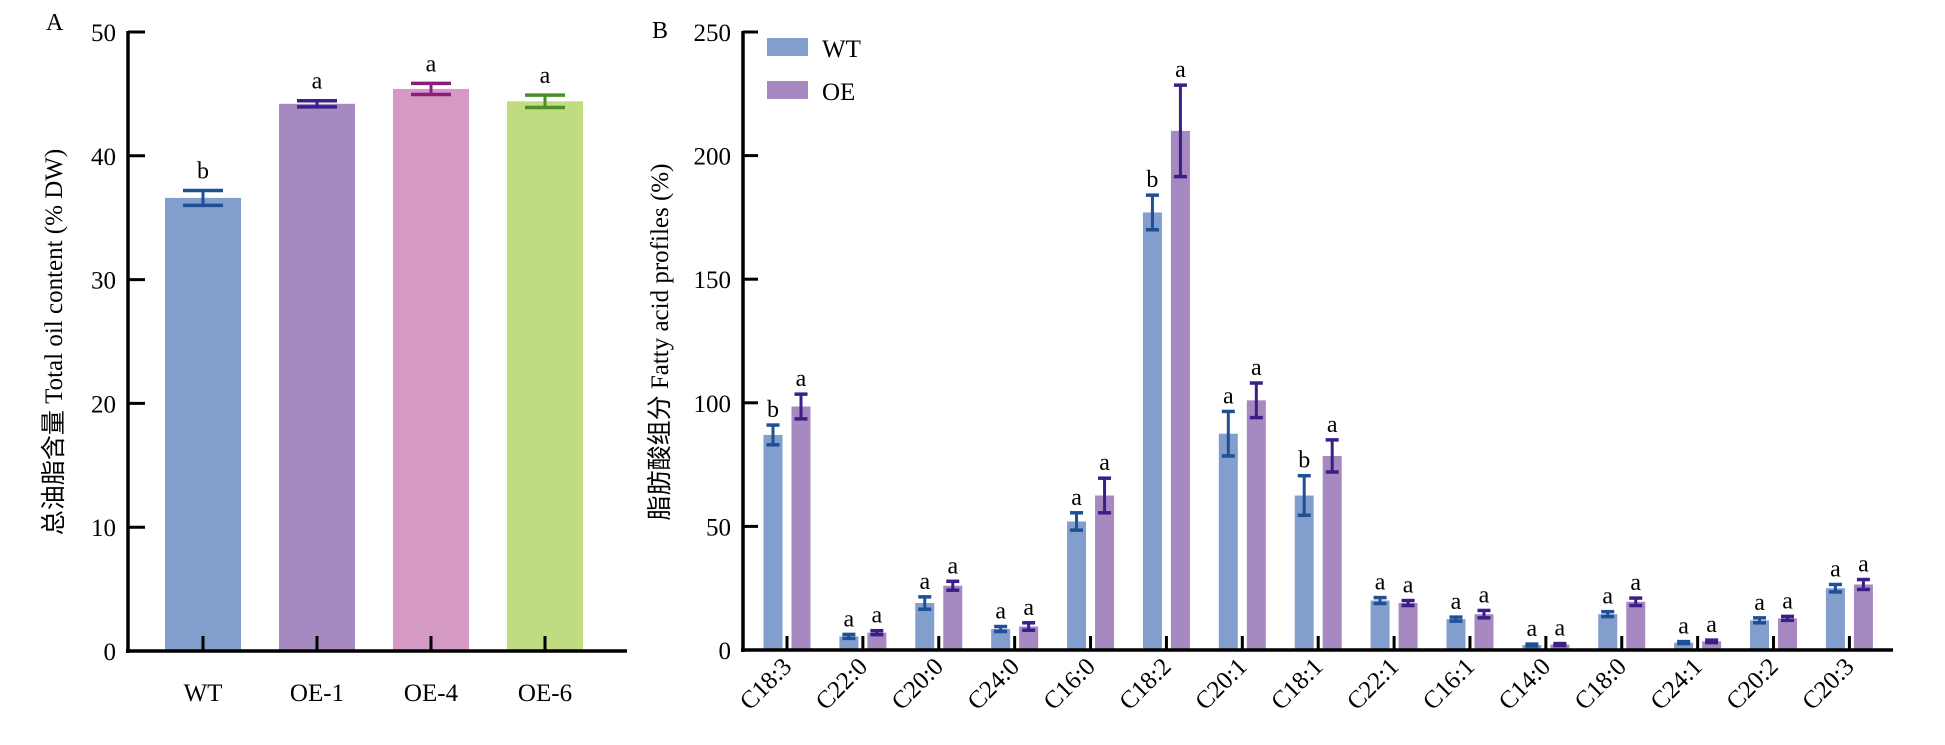  I want to click on bar-wt, so click(203, 424).